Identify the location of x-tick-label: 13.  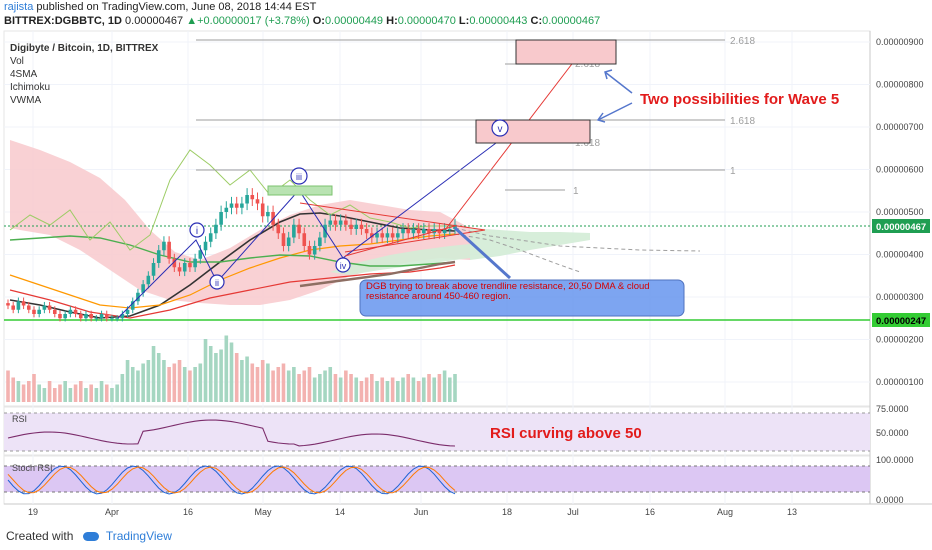
(792, 512).